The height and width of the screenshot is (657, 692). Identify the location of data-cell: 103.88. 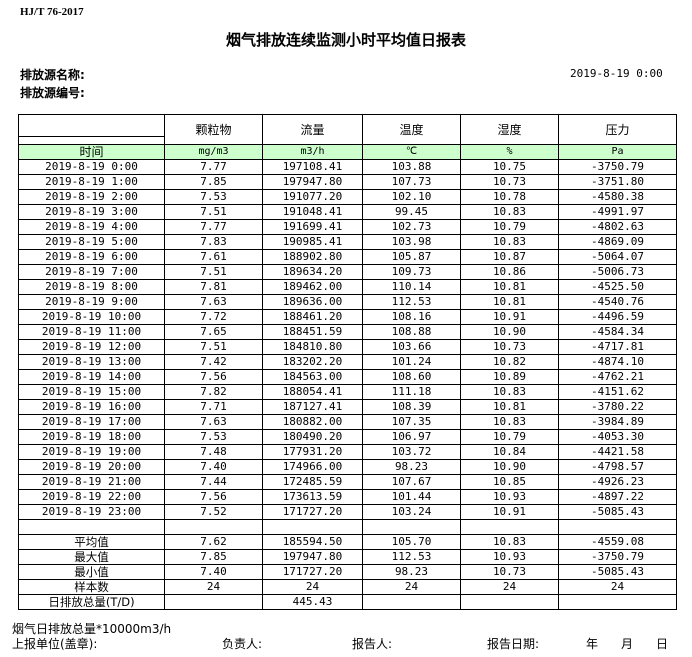
(411, 167).